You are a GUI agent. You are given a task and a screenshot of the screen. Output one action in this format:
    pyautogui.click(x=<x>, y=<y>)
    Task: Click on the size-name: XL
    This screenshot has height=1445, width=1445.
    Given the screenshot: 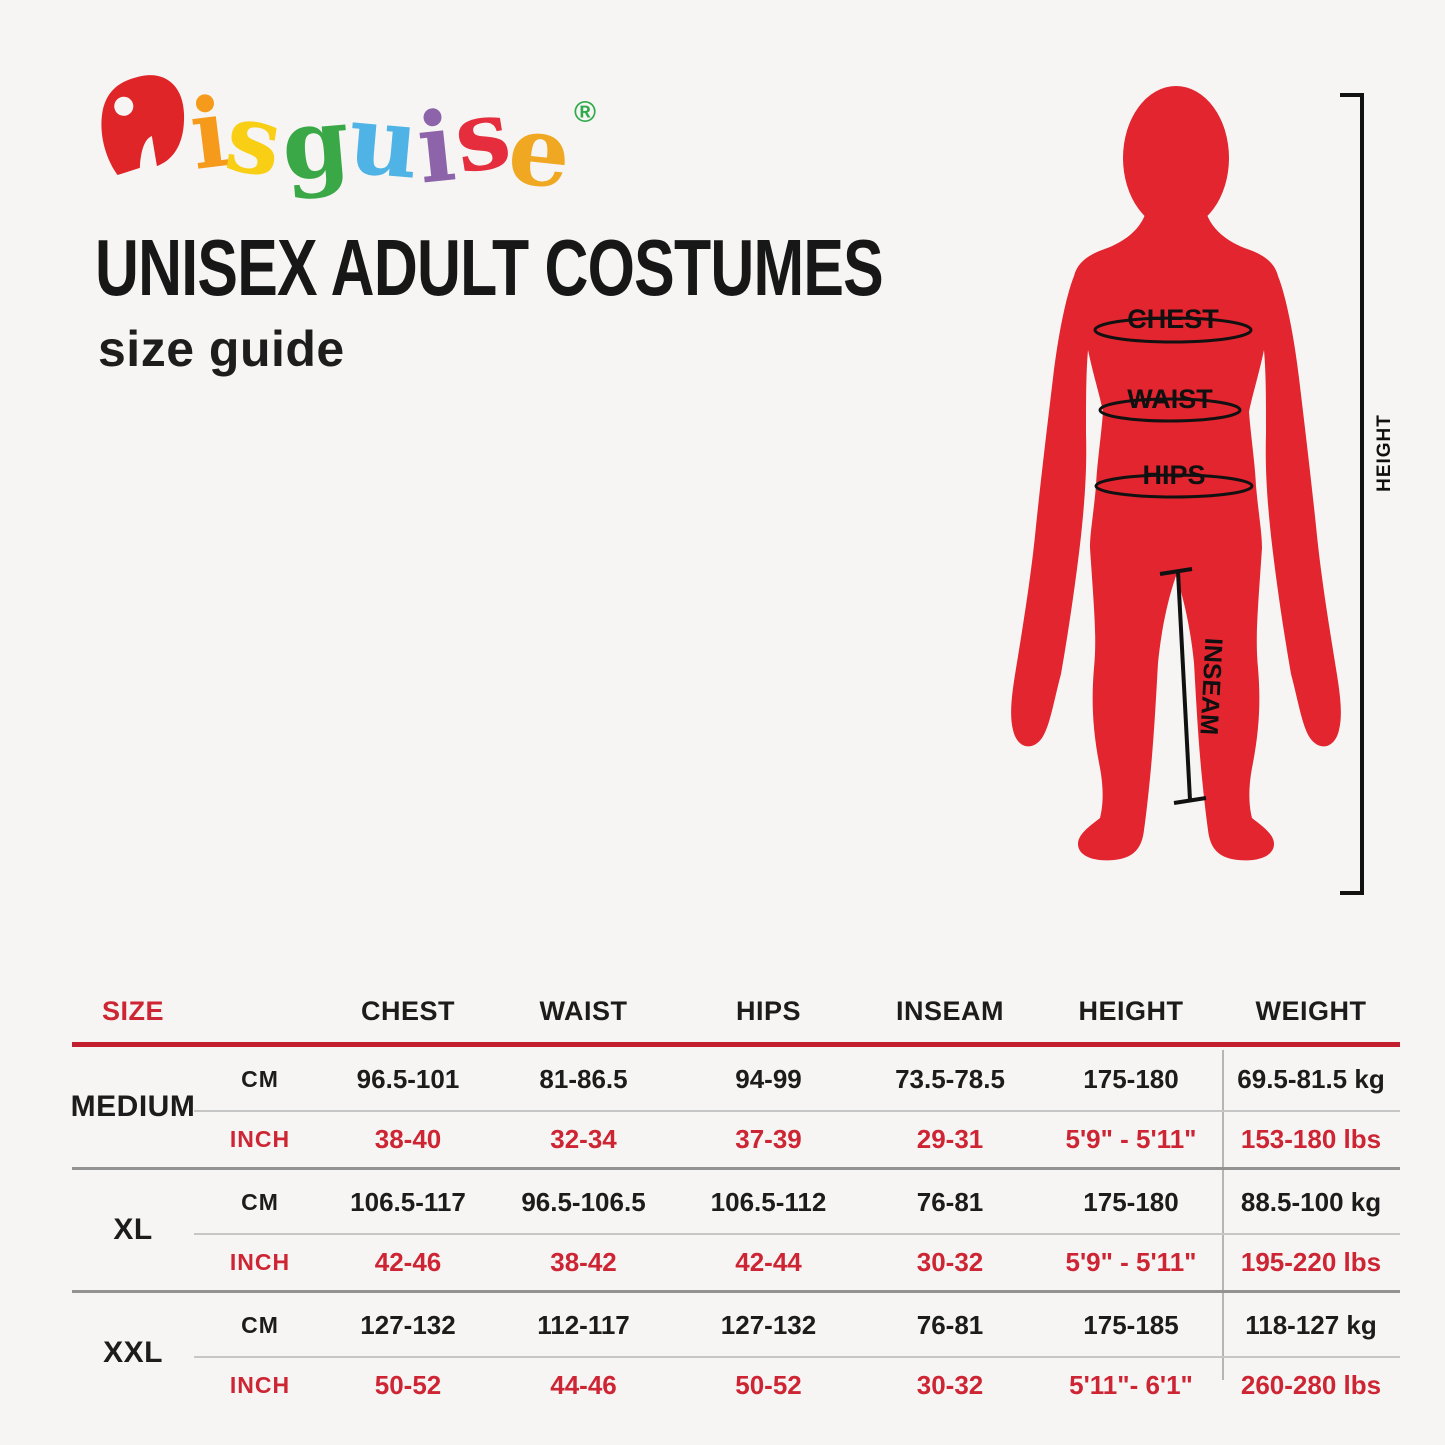 What is the action you would take?
    pyautogui.click(x=133, y=1229)
    